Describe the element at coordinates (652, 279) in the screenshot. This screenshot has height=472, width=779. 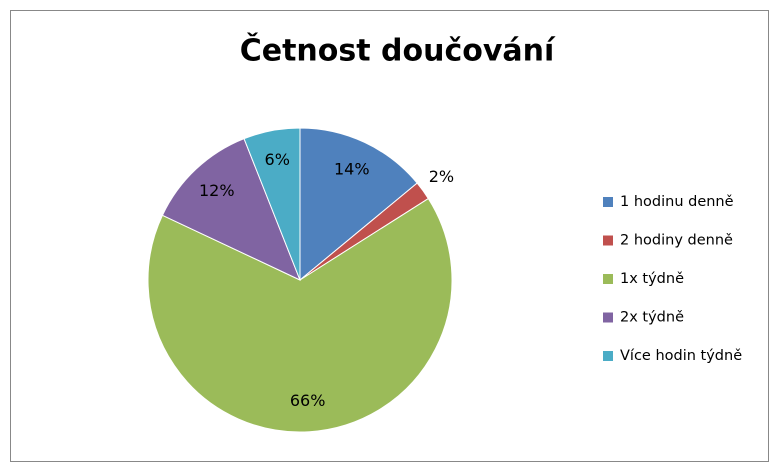
I see `legend-label: 1x týdně` at that location.